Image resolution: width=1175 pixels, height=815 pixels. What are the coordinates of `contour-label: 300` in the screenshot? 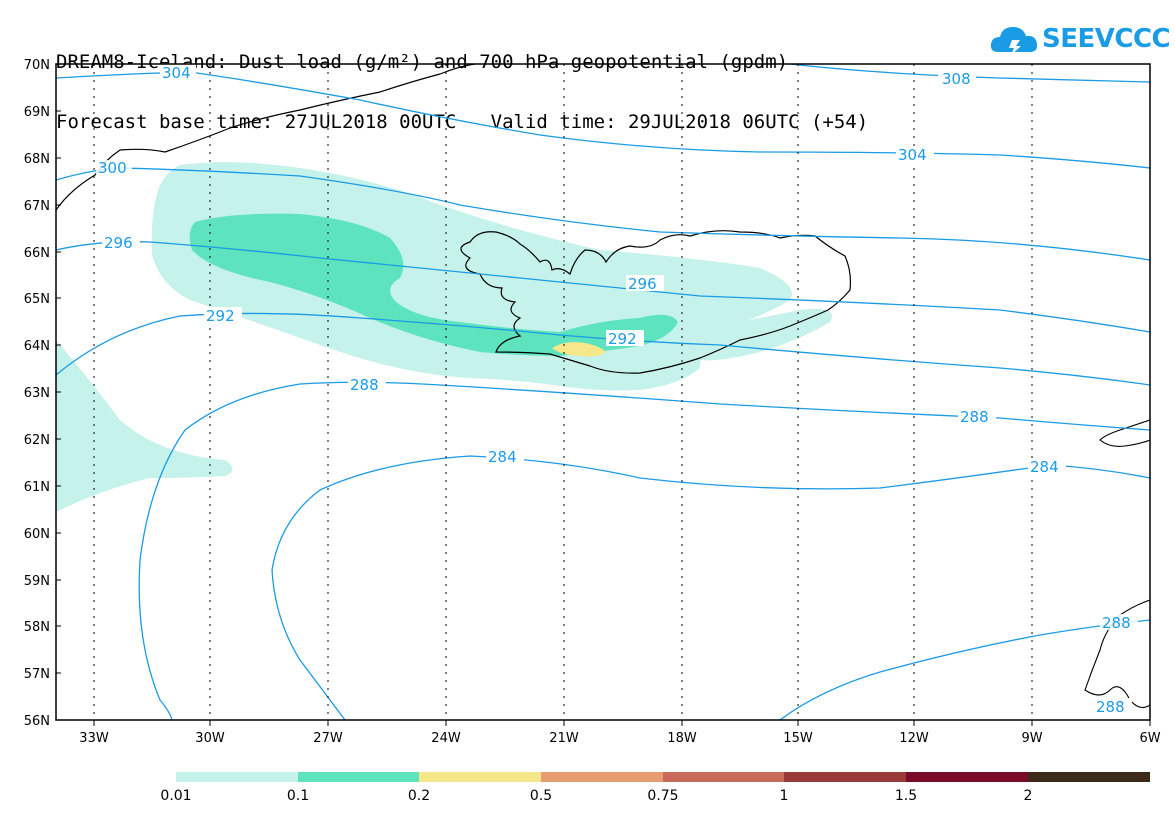 It's located at (112, 168).